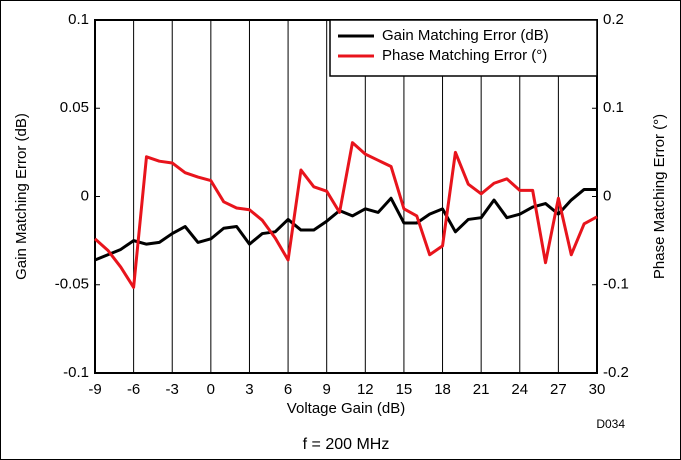  Describe the element at coordinates (464, 55) in the screenshot. I see `legend-label: Phase Matching Error (°)` at that location.